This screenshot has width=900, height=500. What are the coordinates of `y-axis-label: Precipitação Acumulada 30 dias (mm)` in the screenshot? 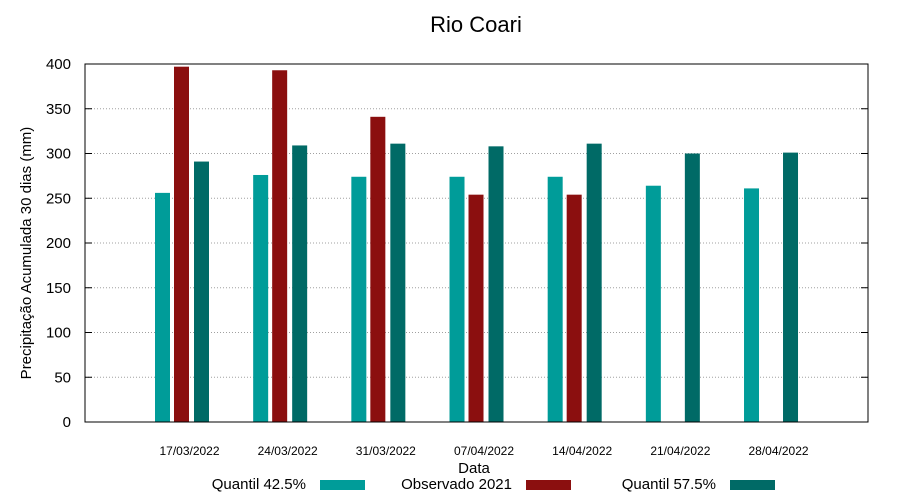 It's located at (26, 253).